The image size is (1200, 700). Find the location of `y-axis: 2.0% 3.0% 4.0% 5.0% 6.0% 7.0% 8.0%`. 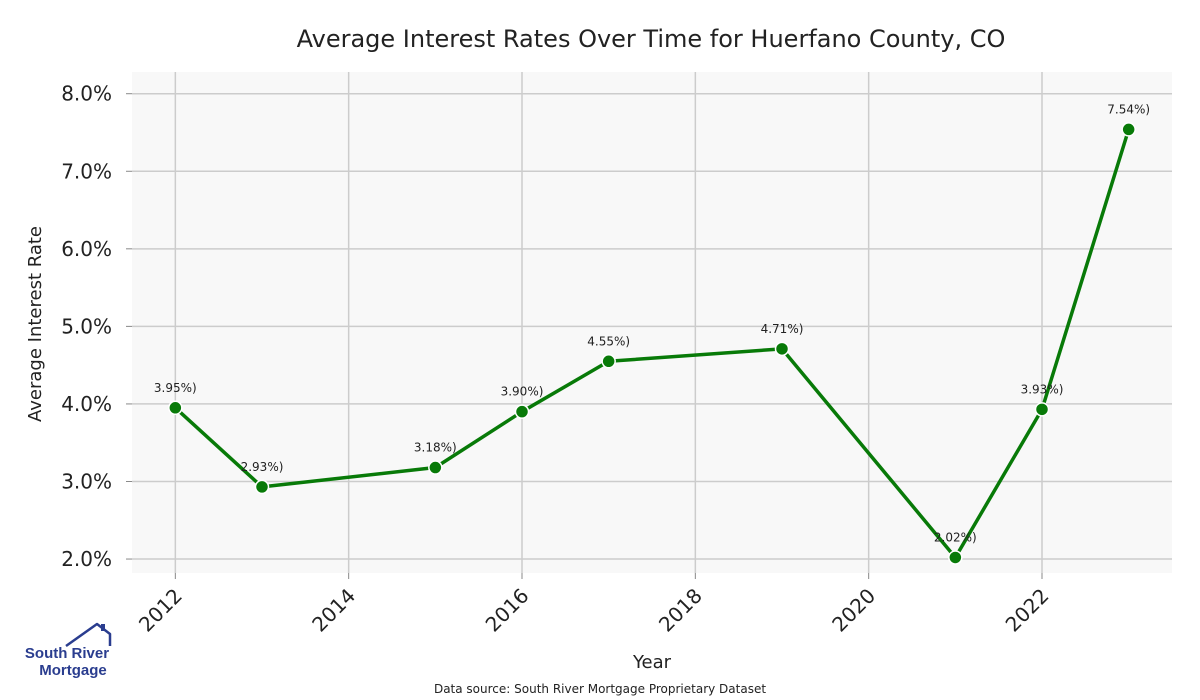

y-axis: 2.0% 3.0% 4.0% 5.0% 6.0% 7.0% 8.0% is located at coordinates (96, 326).